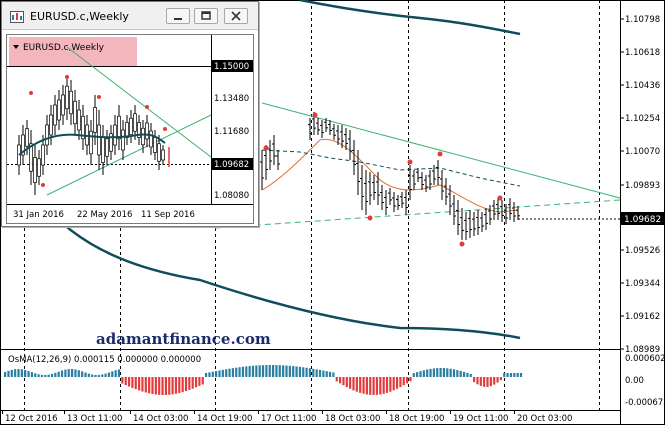 This screenshot has height=425, width=665. Describe the element at coordinates (417, 214) in the screenshot. I see `lower-trendline` at that location.